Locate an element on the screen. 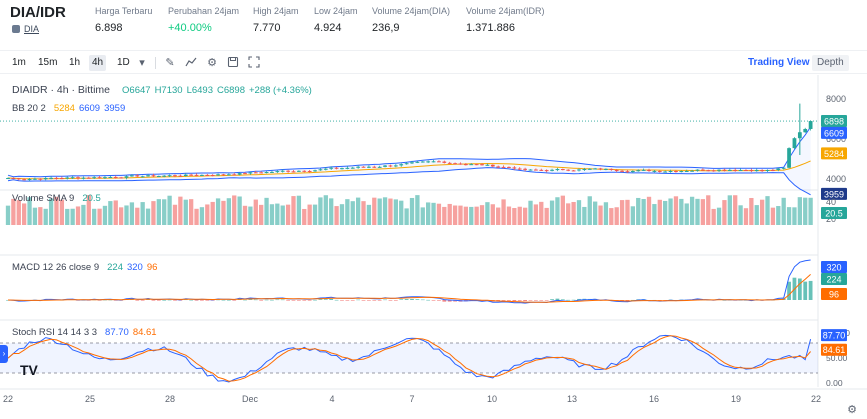 The image size is (867, 419). time-axis-label: 7 is located at coordinates (411, 399).